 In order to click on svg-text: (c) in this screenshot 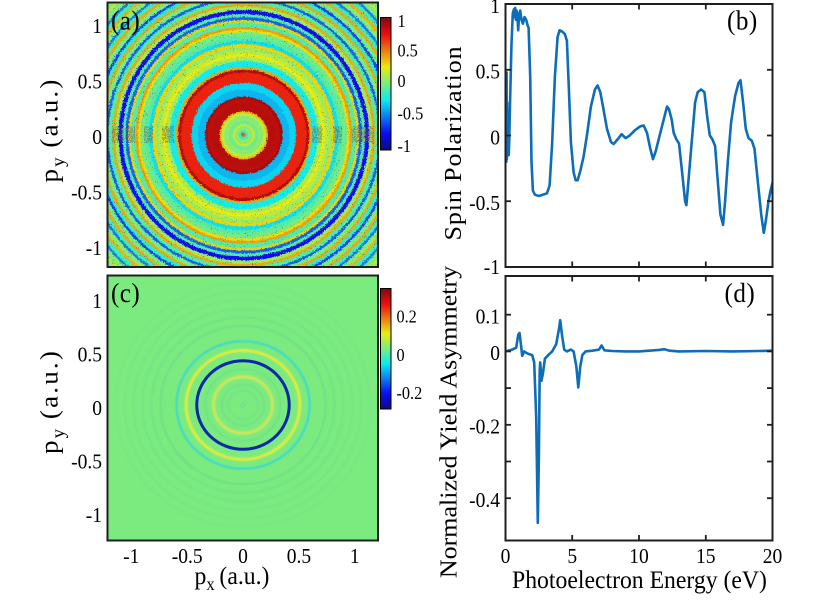, I will do `click(125, 293)`.